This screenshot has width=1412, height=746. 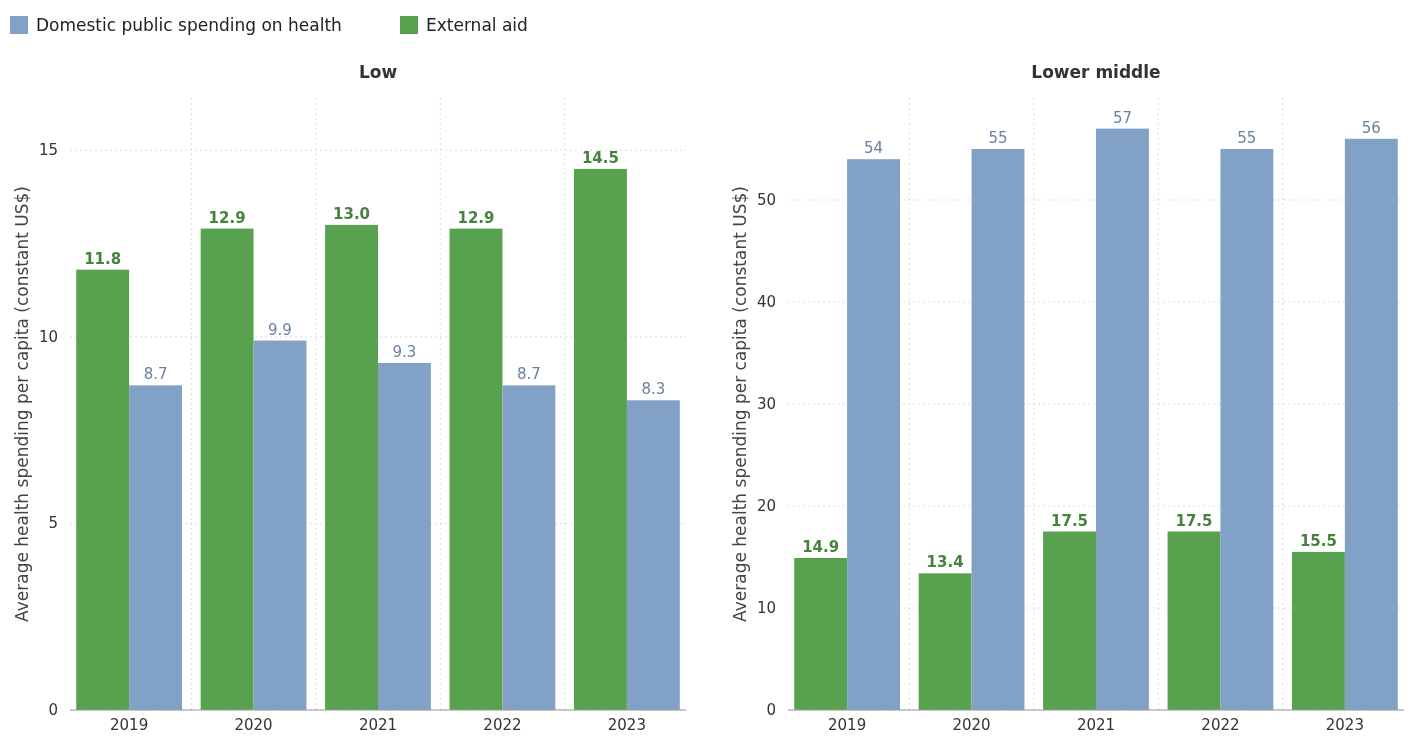 What do you see at coordinates (1371, 127) in the screenshot?
I see `data-label: 56` at bounding box center [1371, 127].